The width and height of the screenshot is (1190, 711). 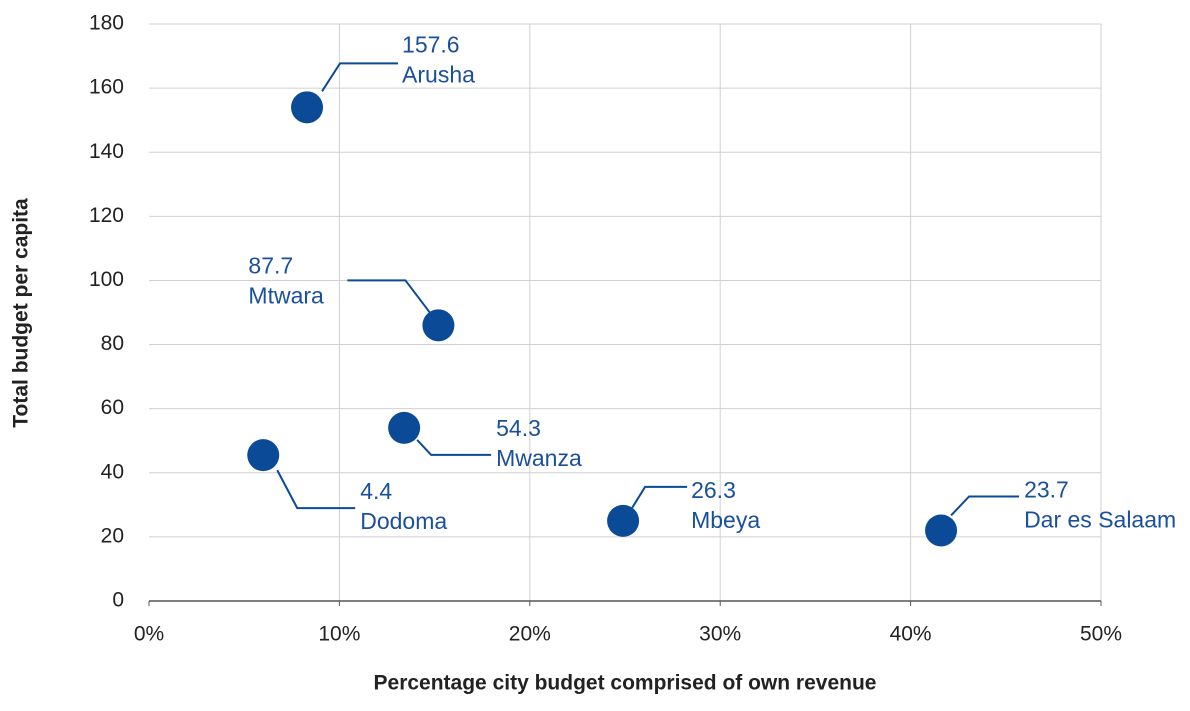 What do you see at coordinates (911, 634) in the screenshot?
I see `x-tick-label: 40%` at bounding box center [911, 634].